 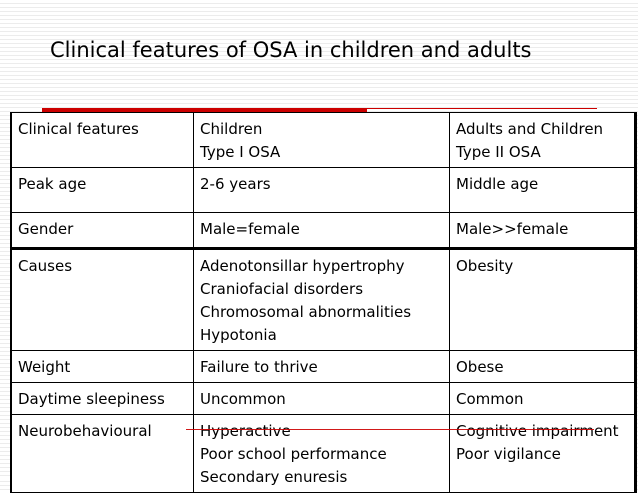 I want to click on cell-text: Peak age, so click(x=52, y=184).